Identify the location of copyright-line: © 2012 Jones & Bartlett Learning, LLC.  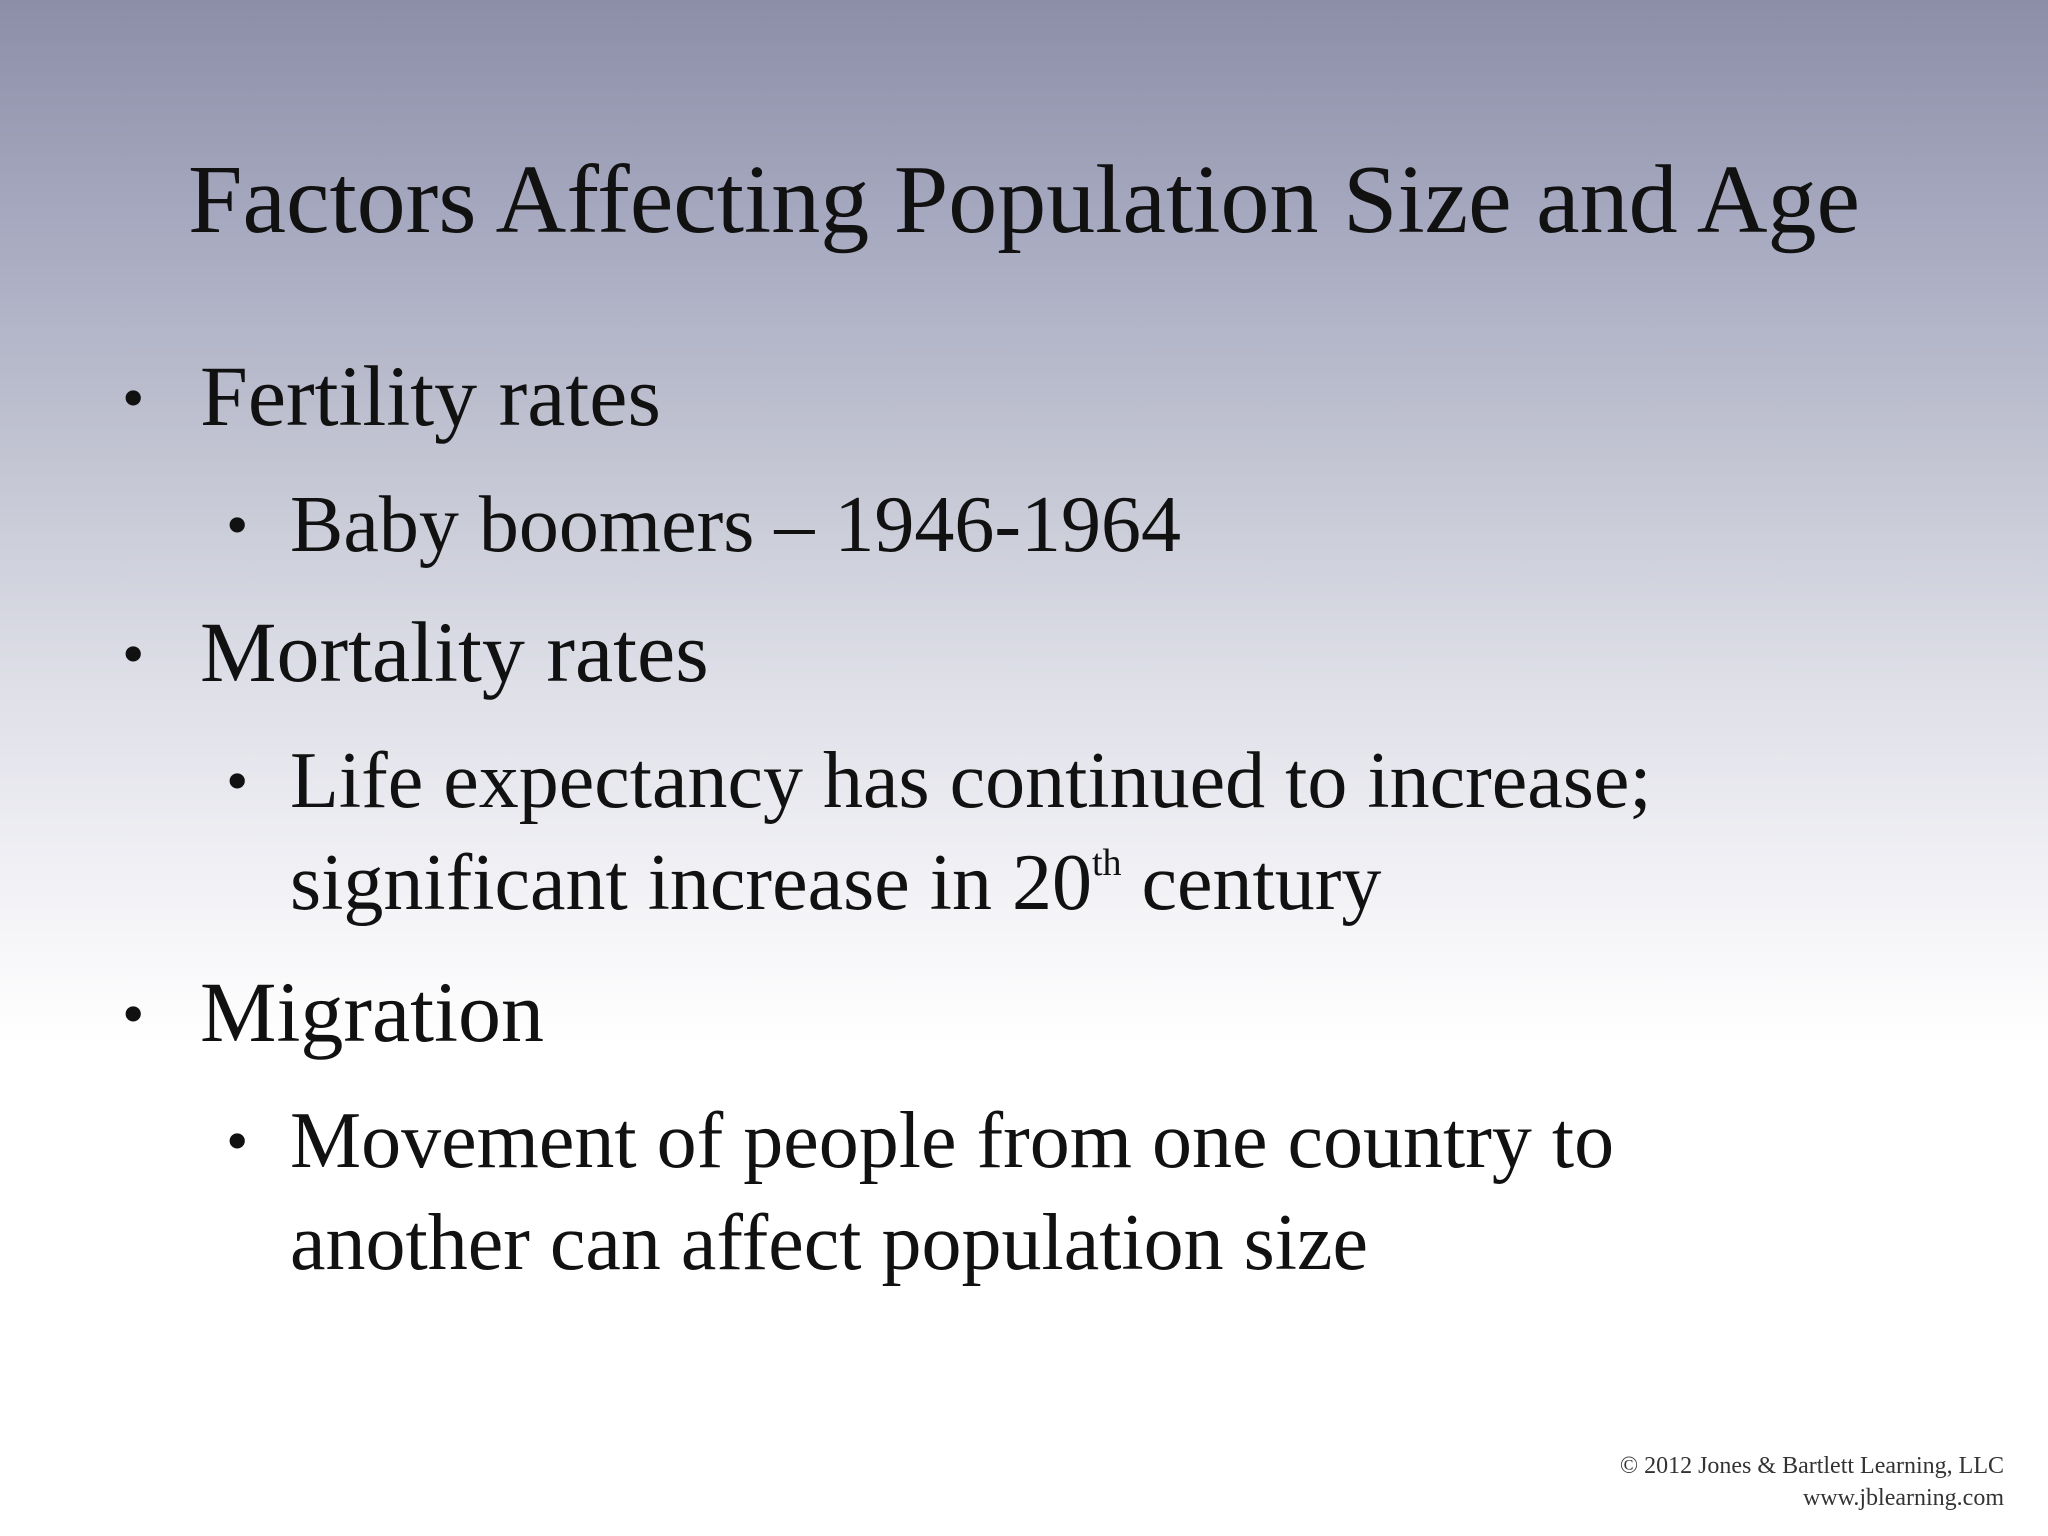
(1811, 1466).